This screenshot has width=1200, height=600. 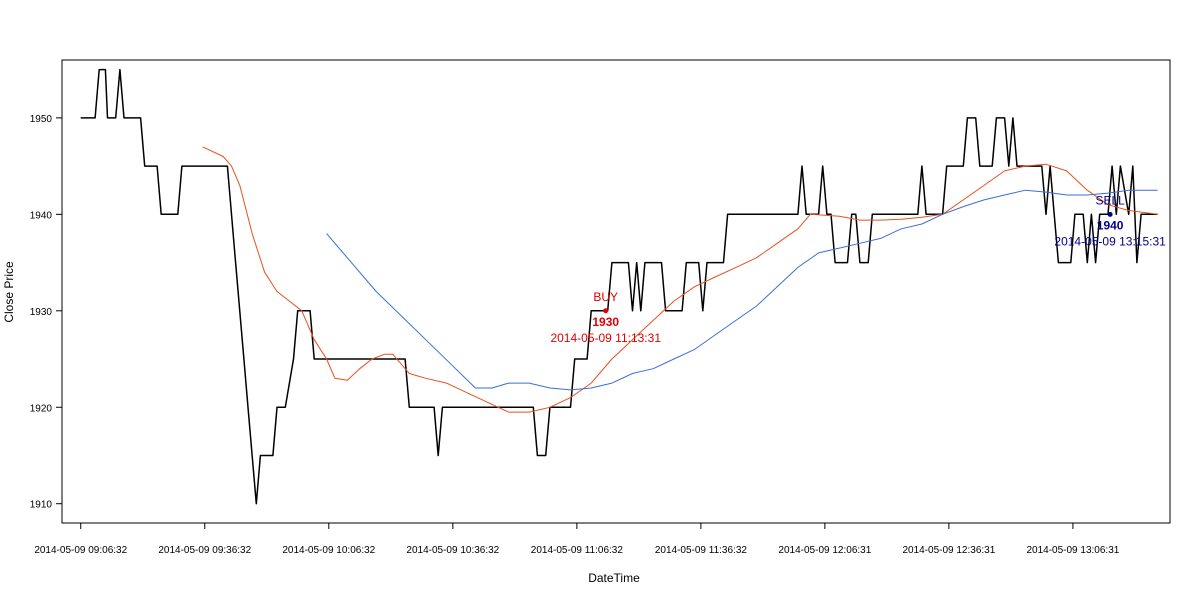 What do you see at coordinates (948, 550) in the screenshot?
I see `x-tick-label: 2014-05-09 12:36:31` at bounding box center [948, 550].